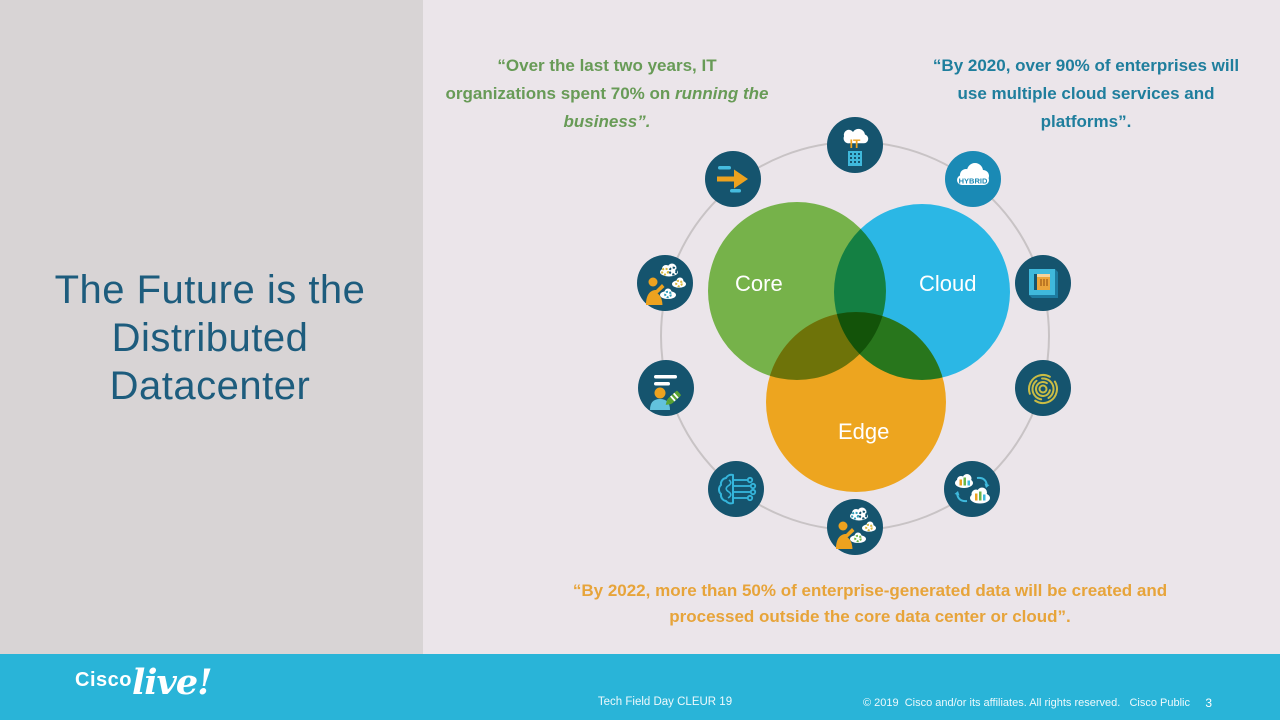 The width and height of the screenshot is (1280, 720). What do you see at coordinates (1043, 283) in the screenshot?
I see `chip-module-icon` at bounding box center [1043, 283].